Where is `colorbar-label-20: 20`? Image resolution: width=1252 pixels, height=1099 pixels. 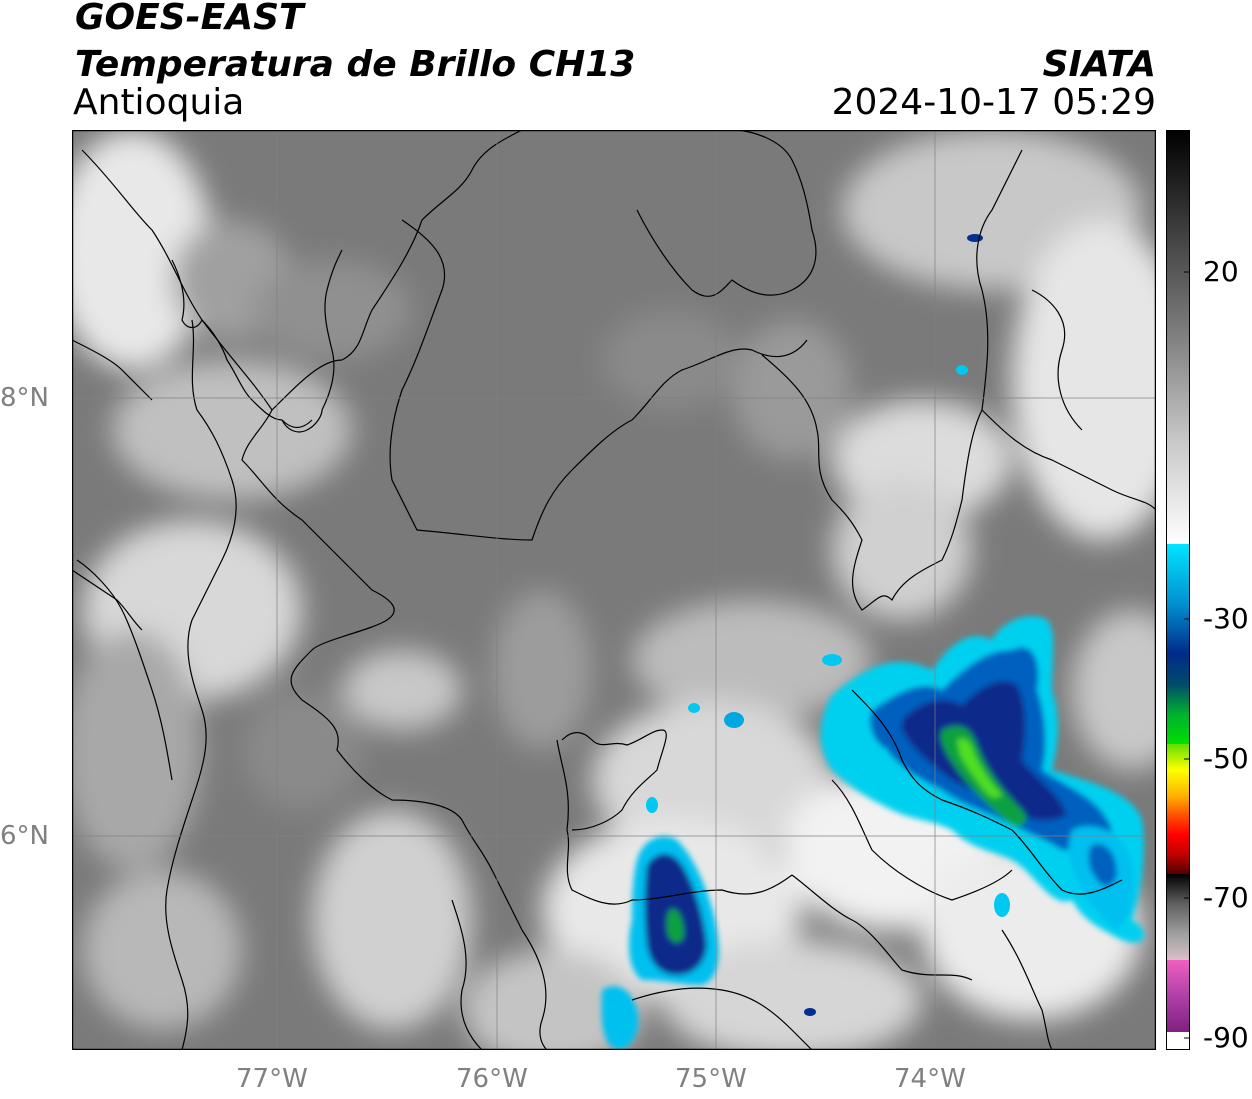
colorbar-label-20: 20 is located at coordinates (1221, 271).